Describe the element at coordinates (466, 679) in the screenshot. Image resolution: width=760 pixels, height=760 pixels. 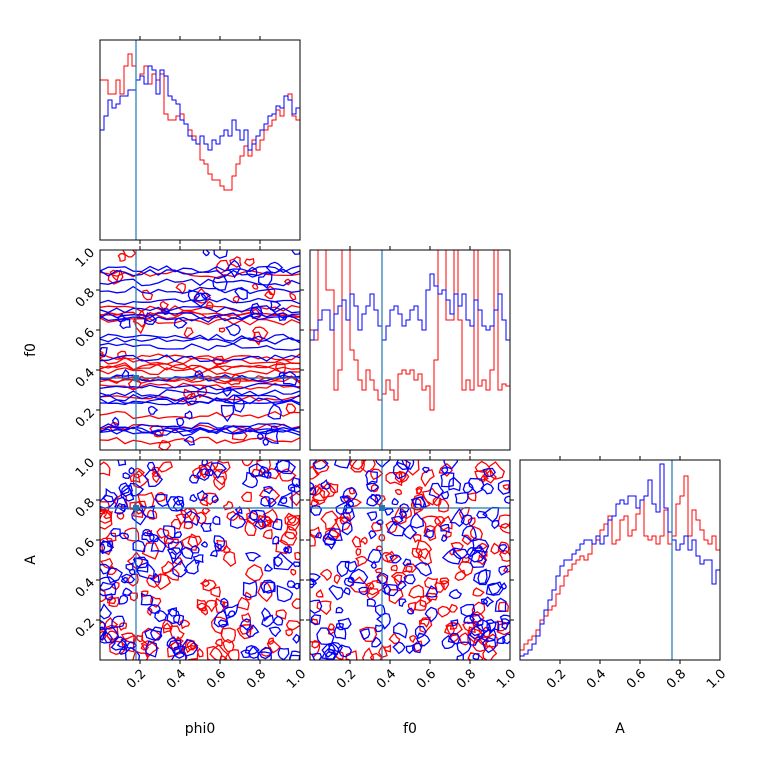
I see `x-tick-label: 0.8` at that location.